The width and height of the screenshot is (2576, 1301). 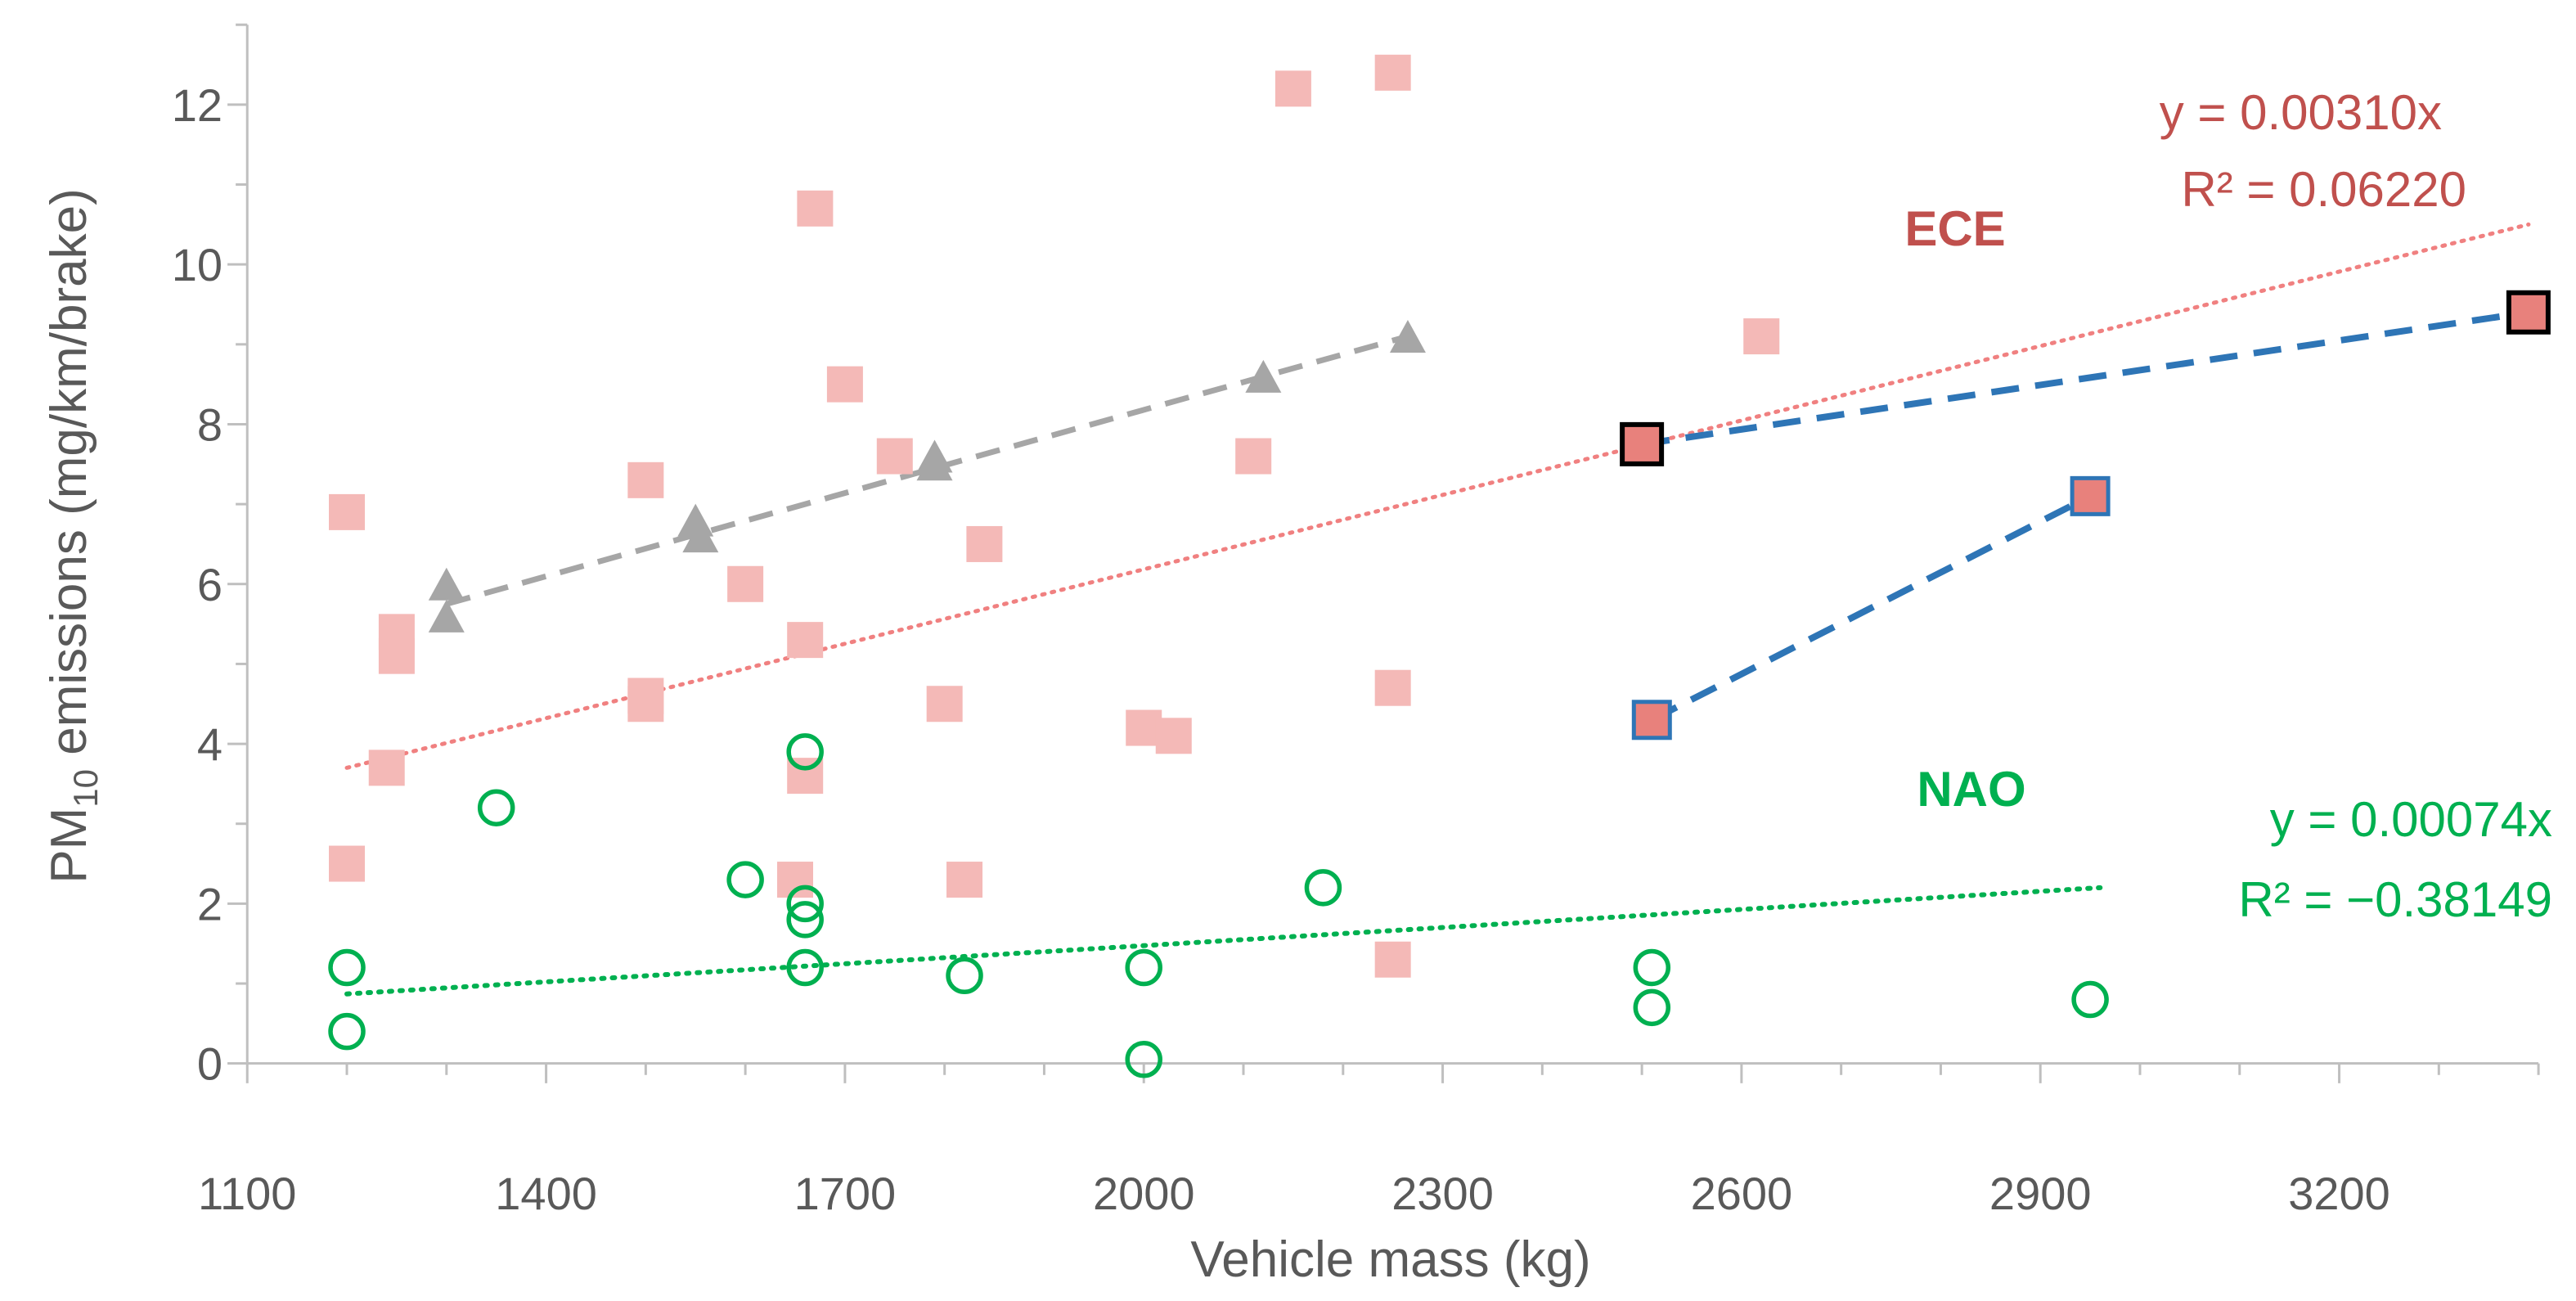 I want to click on y-tick-label: 2, so click(x=210, y=904).